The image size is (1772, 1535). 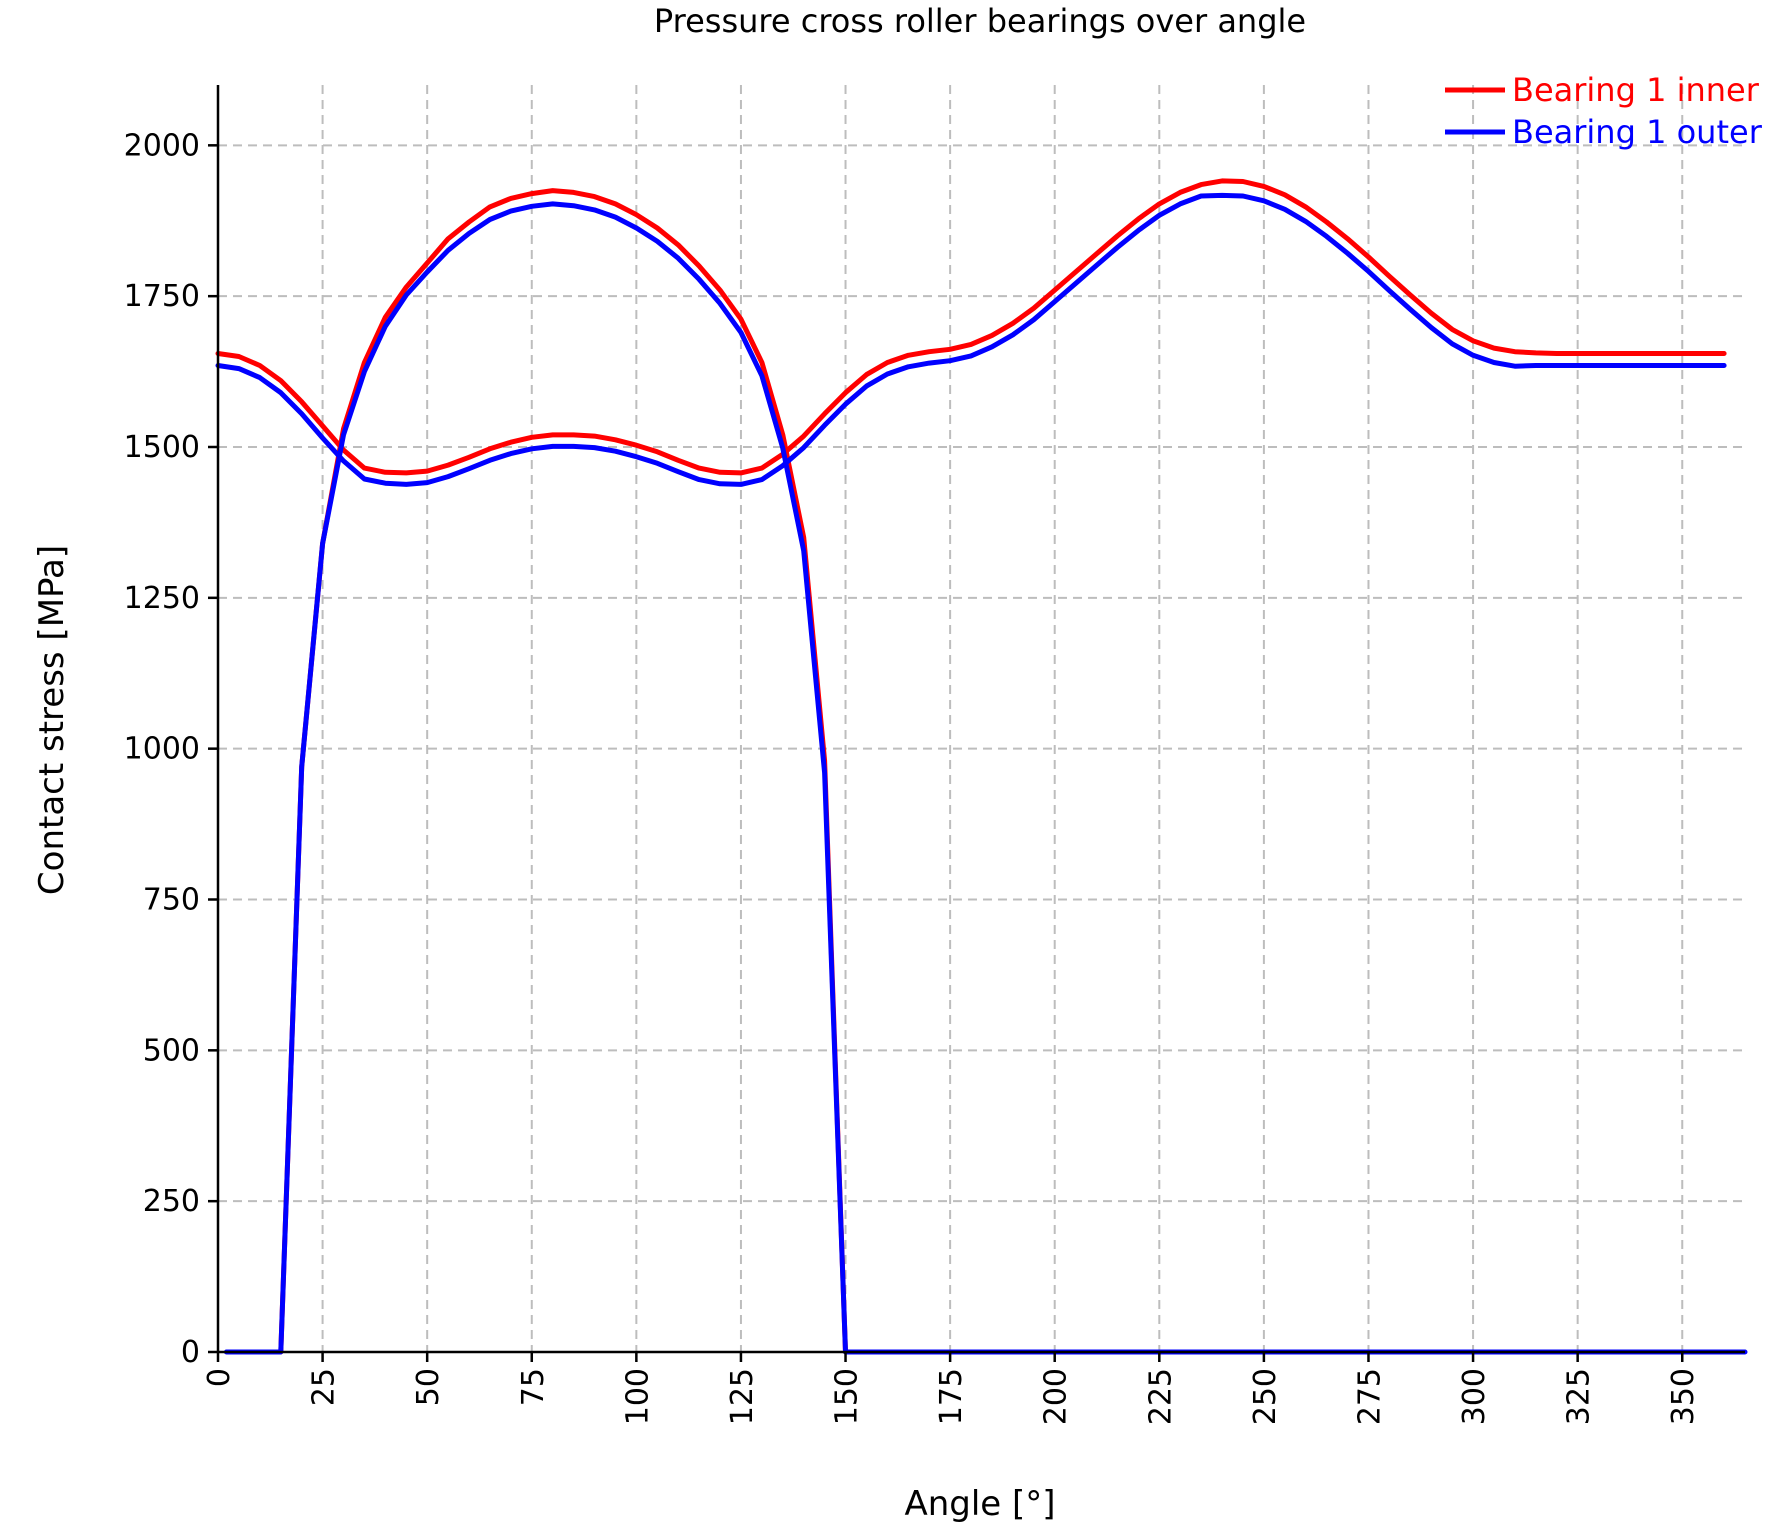 What do you see at coordinates (1579, 1396) in the screenshot?
I see `x-tick-label: 325` at bounding box center [1579, 1396].